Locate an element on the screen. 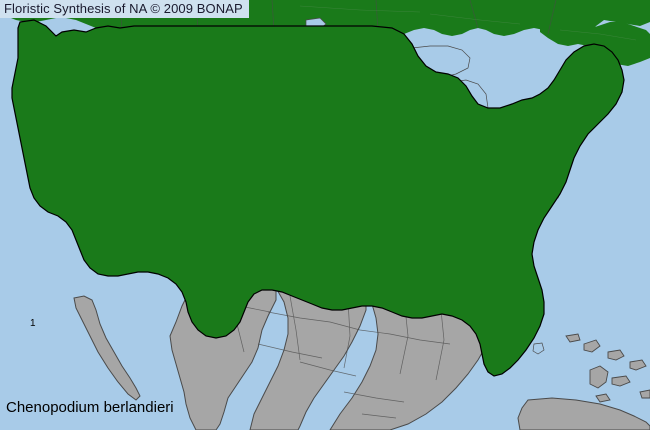  ocean-index-marker: 1 is located at coordinates (33, 323).